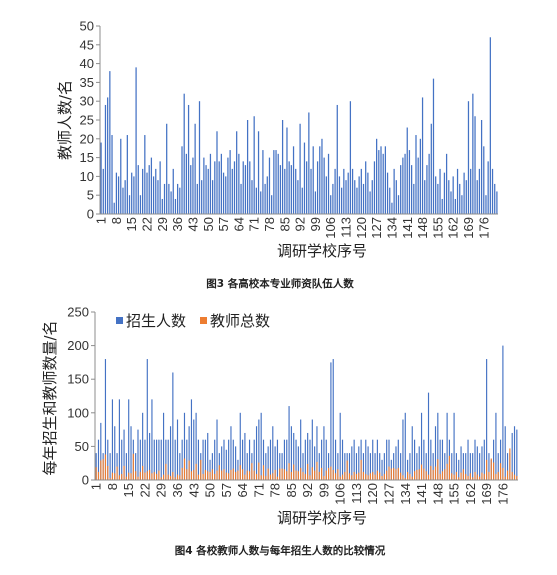  Describe the element at coordinates (78, 345) in the screenshot. I see `y-tick-label: 200` at that location.